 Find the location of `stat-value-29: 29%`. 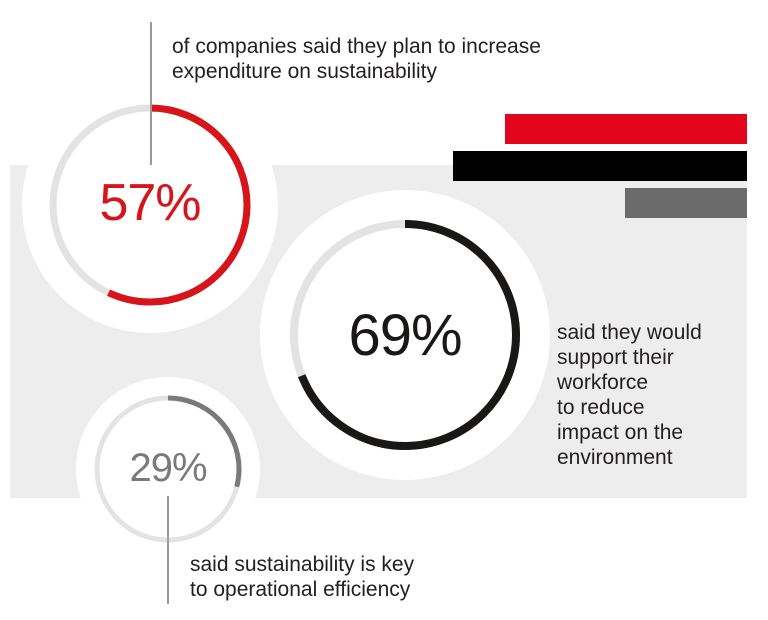

stat-value-29: 29% is located at coordinates (168, 468).